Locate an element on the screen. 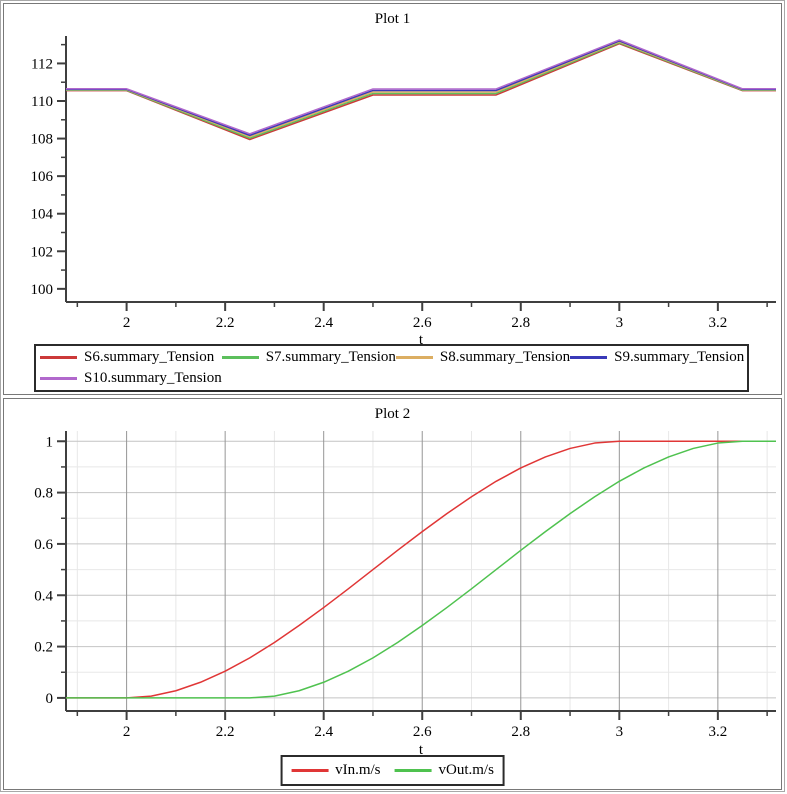  legend-item-S6.summary_Tension: S6.summary_Tension is located at coordinates (131, 357).